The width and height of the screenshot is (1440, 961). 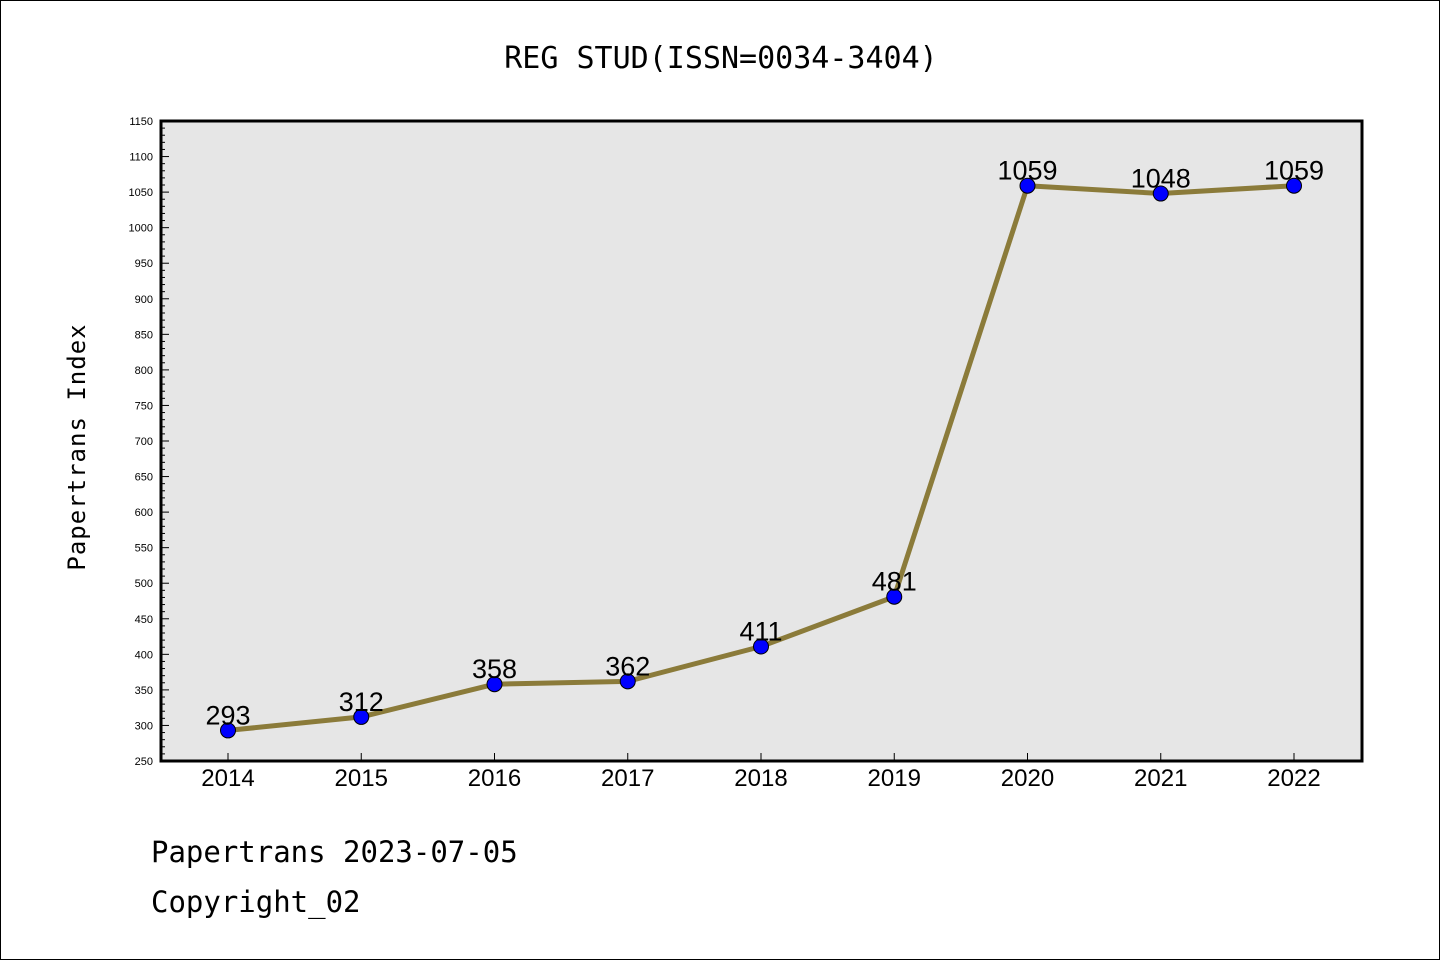 What do you see at coordinates (1160, 778) in the screenshot?
I see `x-tick-label: 2021` at bounding box center [1160, 778].